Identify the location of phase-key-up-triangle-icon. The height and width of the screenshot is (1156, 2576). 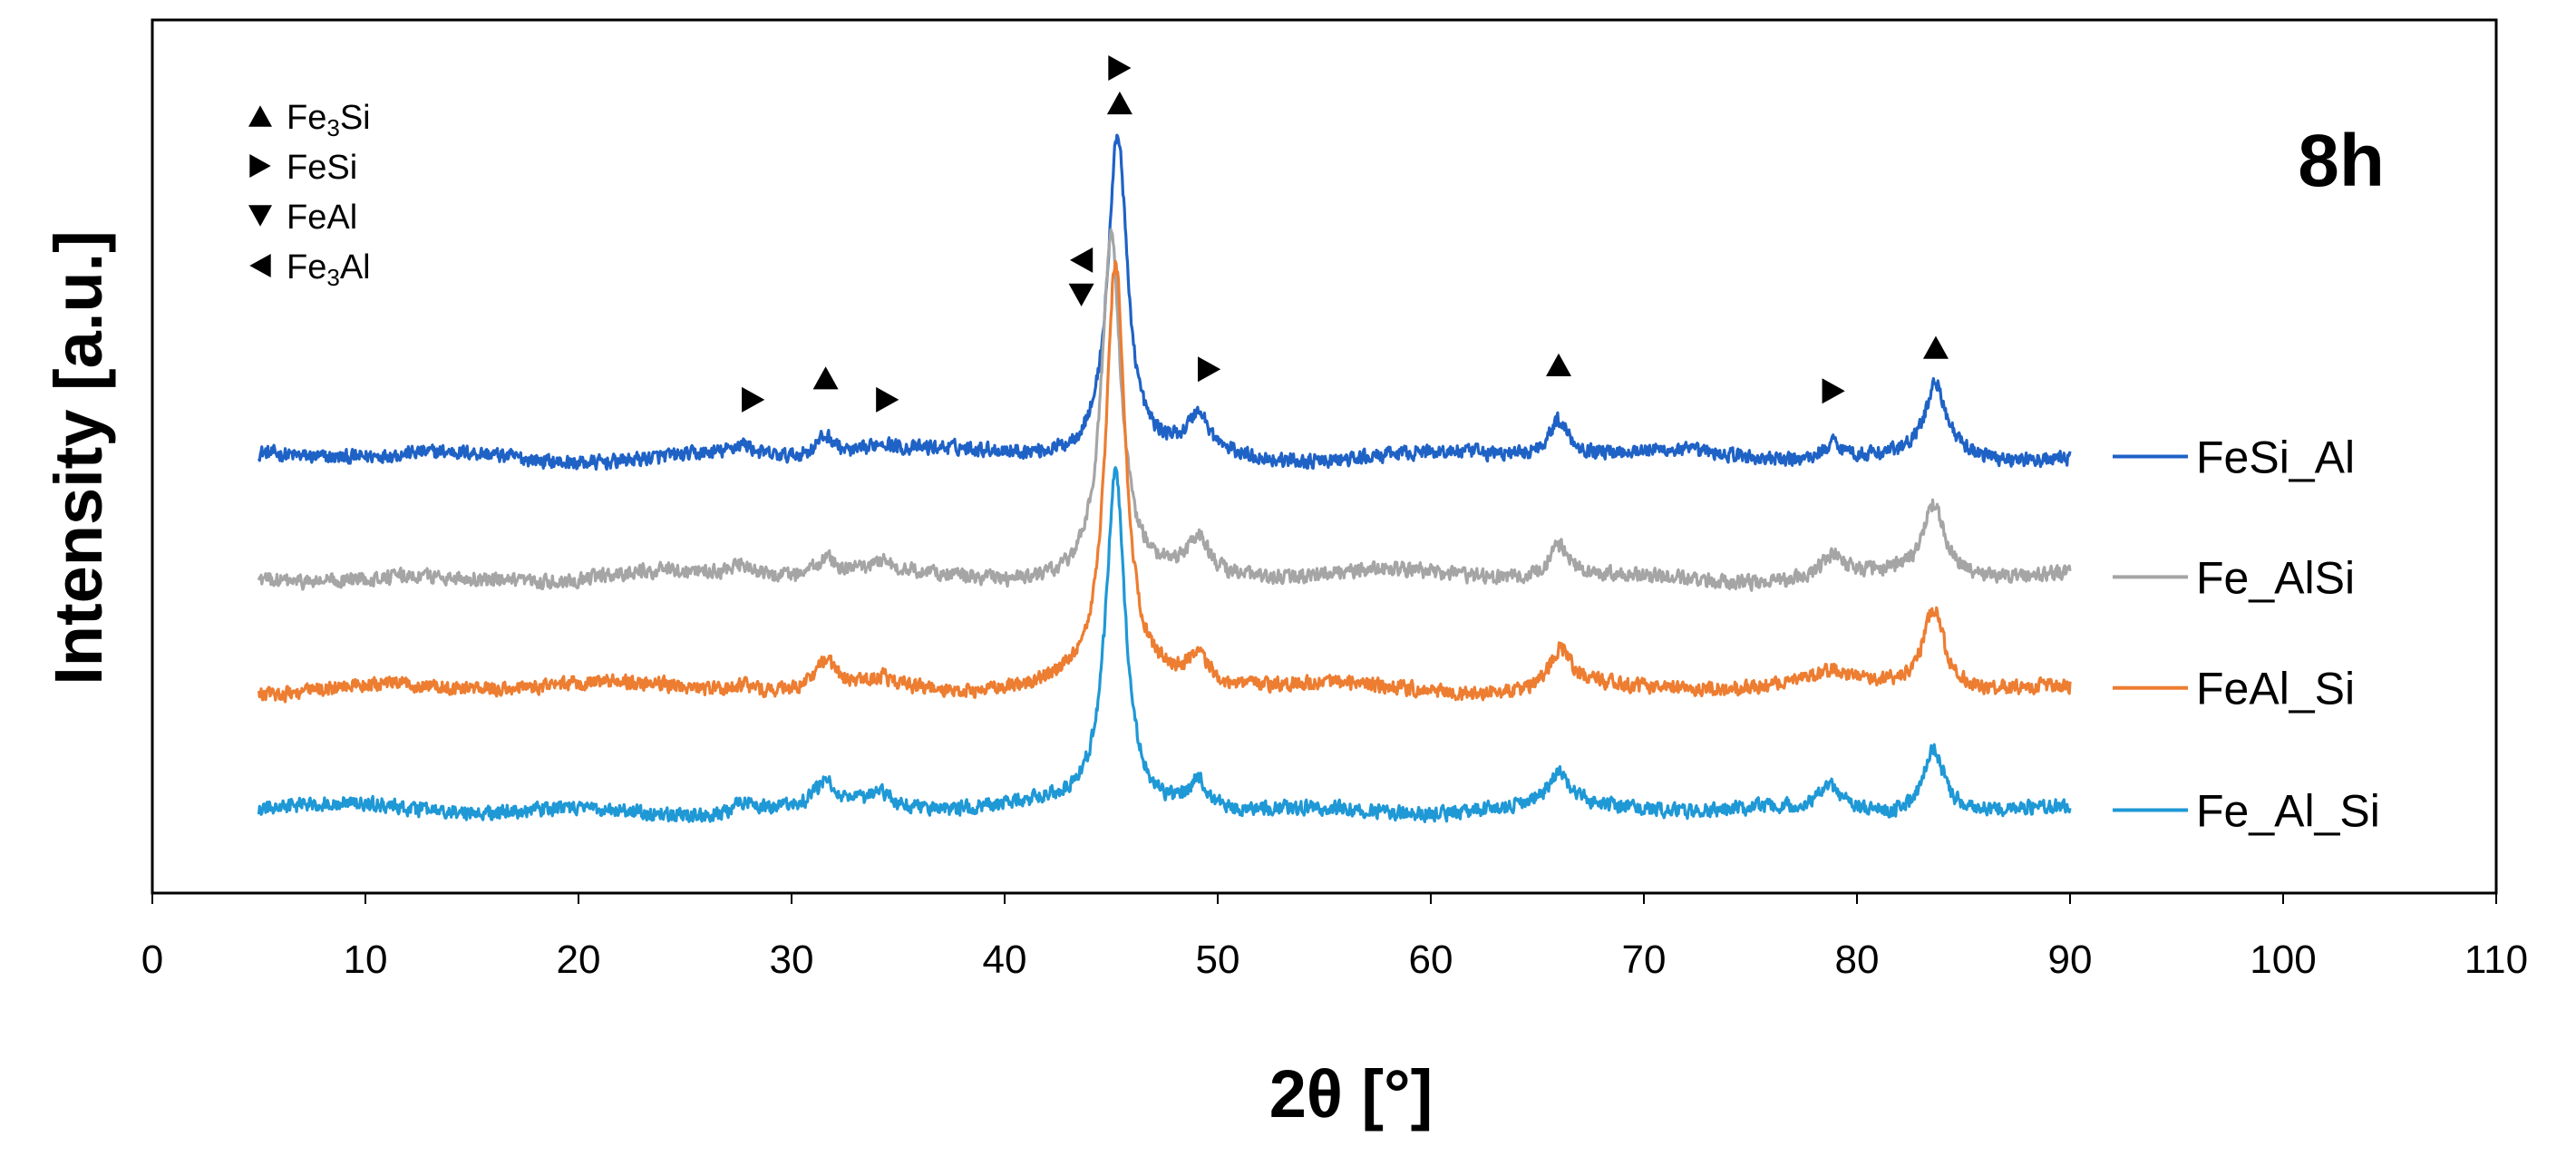
(260, 116).